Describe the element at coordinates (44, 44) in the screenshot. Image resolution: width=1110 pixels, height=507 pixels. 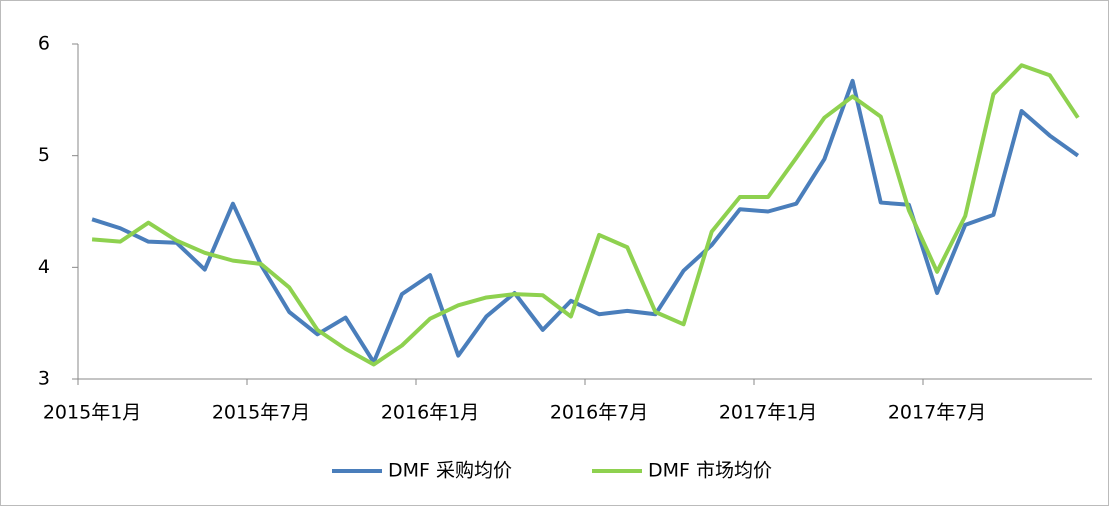
I see `y-tick-label: 6` at that location.